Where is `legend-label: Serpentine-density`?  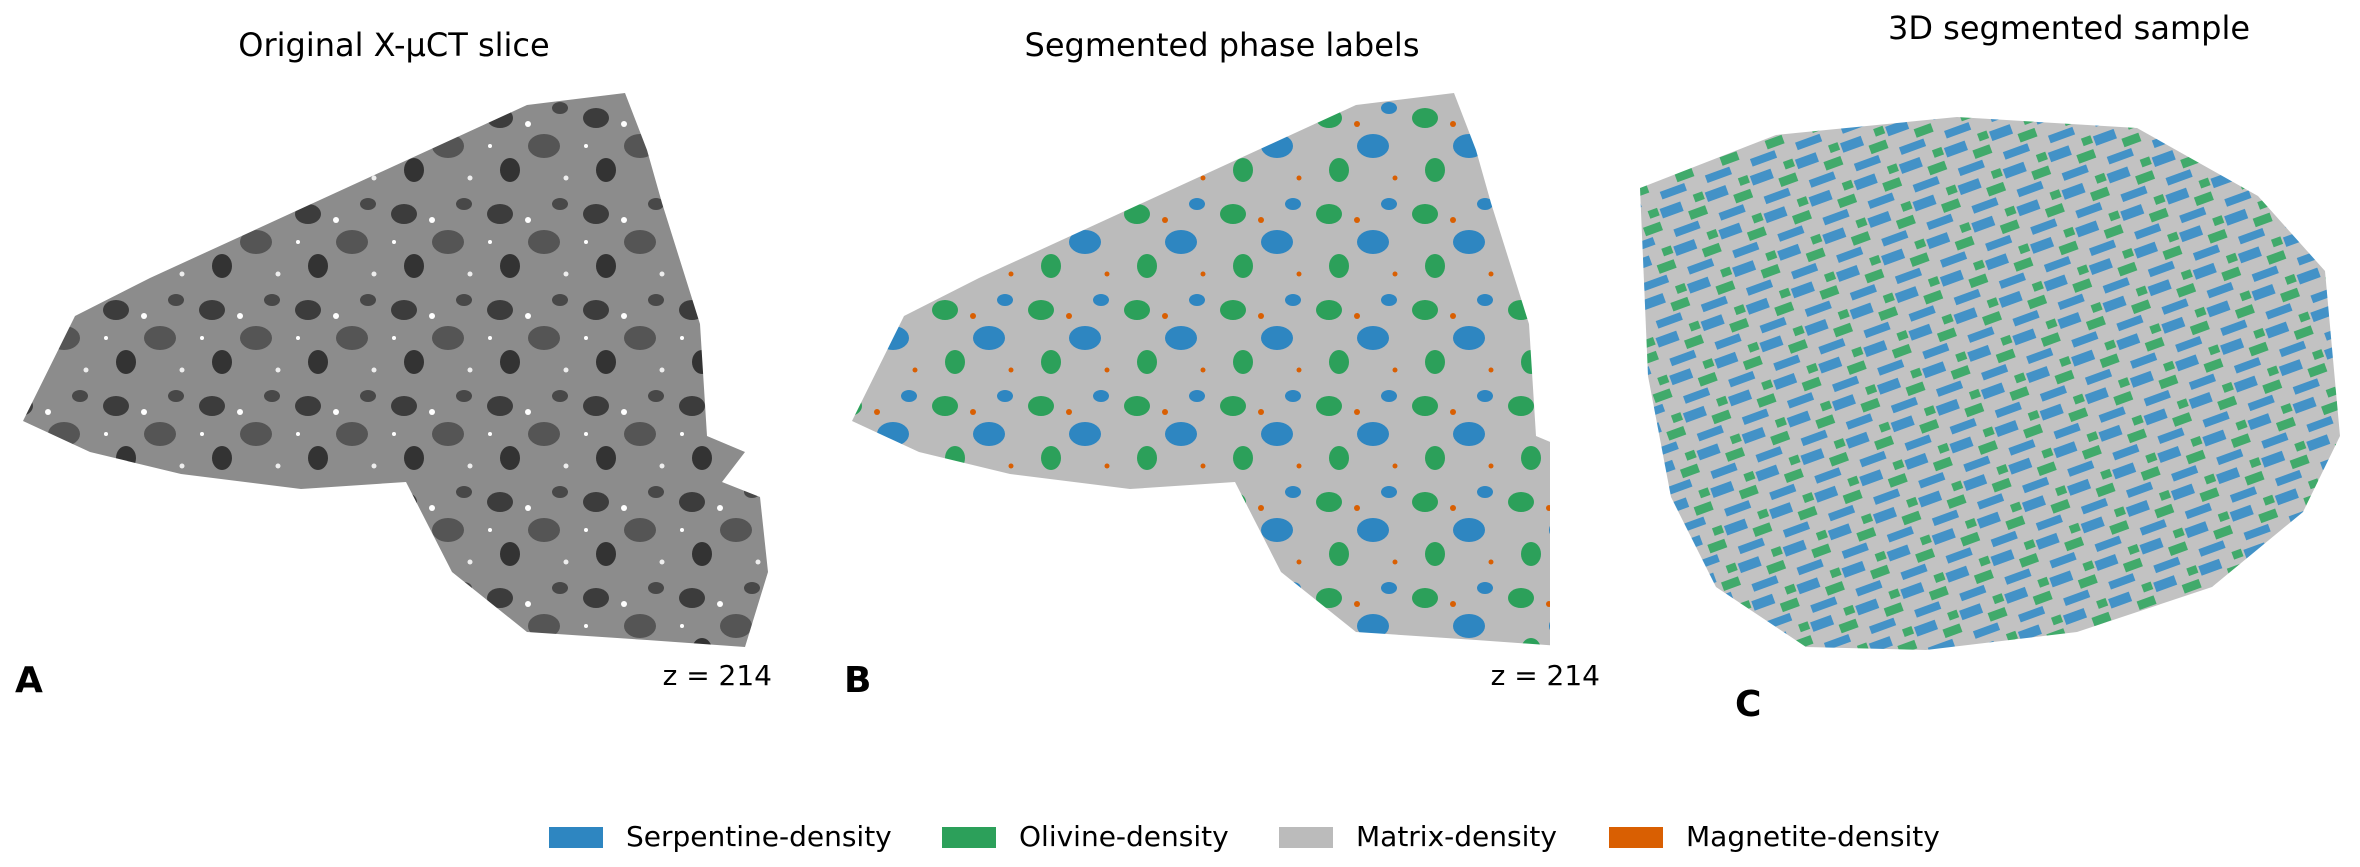 legend-label: Serpentine-density is located at coordinates (759, 836).